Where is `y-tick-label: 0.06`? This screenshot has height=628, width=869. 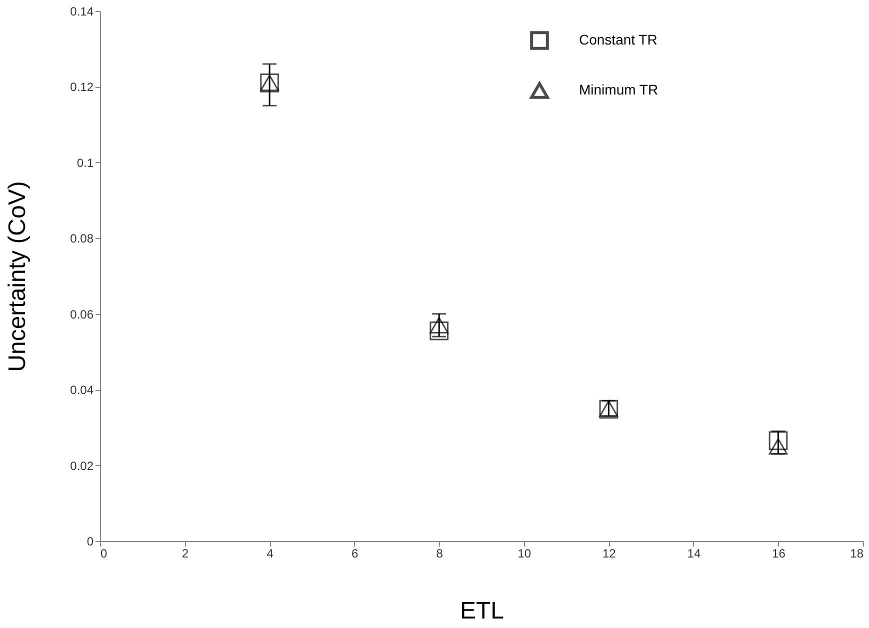
y-tick-label: 0.06 is located at coordinates (82, 314).